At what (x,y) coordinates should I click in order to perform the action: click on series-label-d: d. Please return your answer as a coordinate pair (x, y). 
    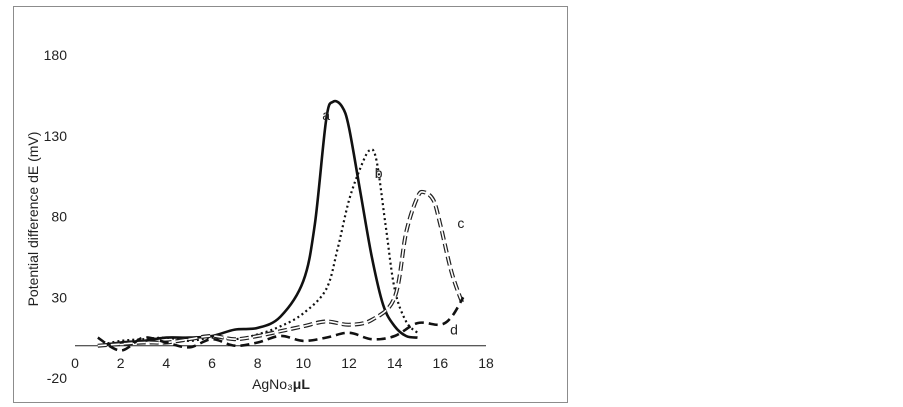
    Looking at the image, I should click on (454, 330).